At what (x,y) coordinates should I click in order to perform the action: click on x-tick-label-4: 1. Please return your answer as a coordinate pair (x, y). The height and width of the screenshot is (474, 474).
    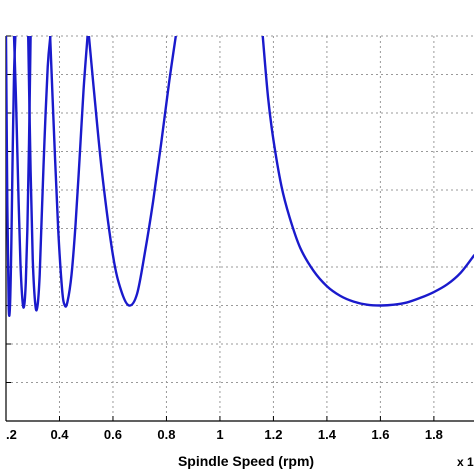
    Looking at the image, I should click on (219, 434).